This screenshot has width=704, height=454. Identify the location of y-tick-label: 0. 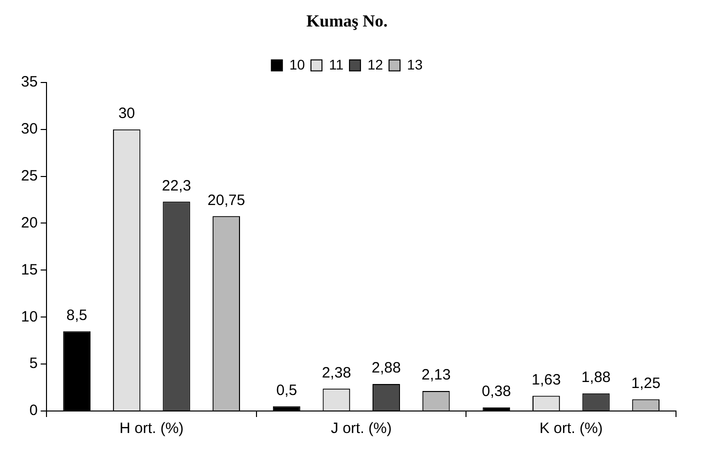
(33, 411).